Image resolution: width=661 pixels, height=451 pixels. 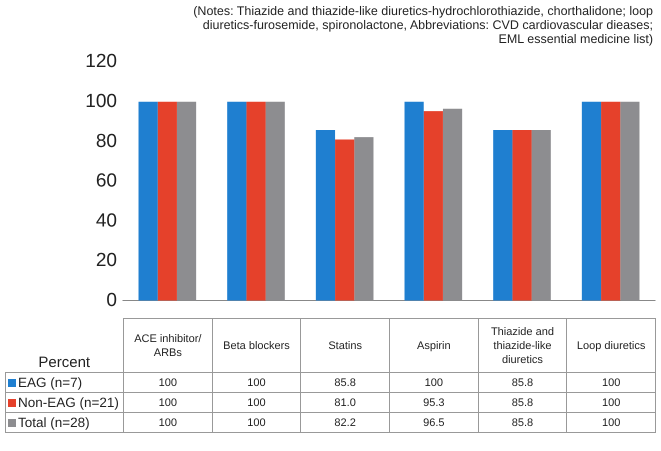 What do you see at coordinates (433, 402) in the screenshot?
I see `data-label: 95.3` at bounding box center [433, 402].